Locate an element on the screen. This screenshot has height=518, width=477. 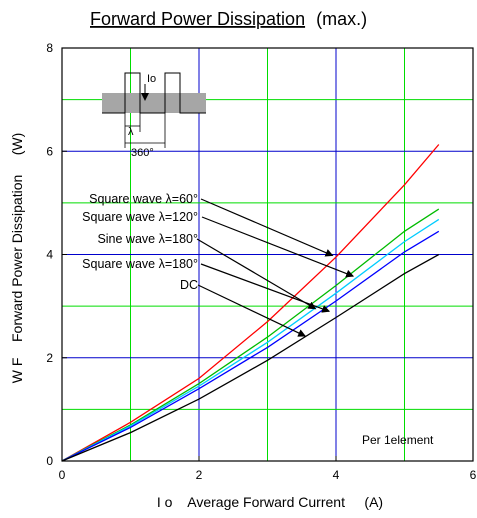
chart-title: Forward Power Dissipation (max.) is located at coordinates (228, 19).